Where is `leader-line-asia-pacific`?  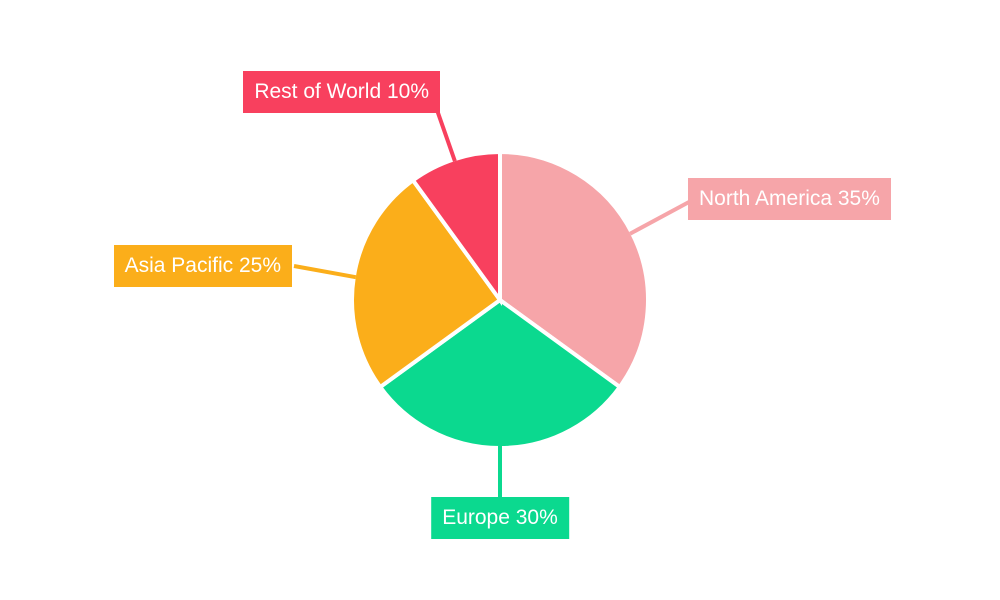
leader-line-asia-pacific is located at coordinates (325, 272).